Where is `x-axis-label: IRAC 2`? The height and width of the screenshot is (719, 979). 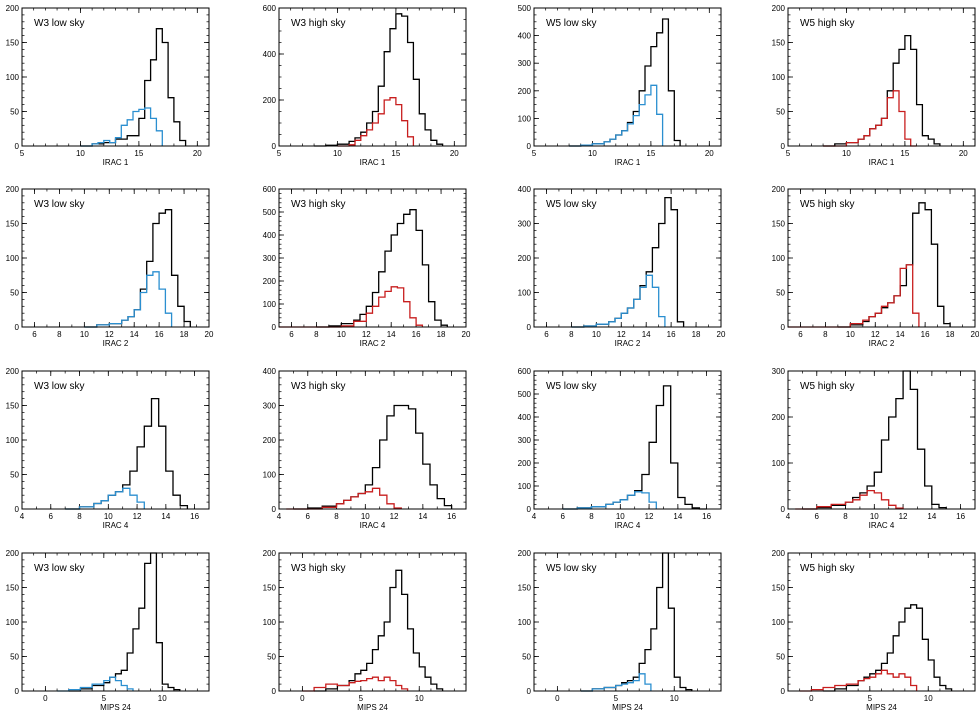 x-axis-label: IRAC 2 is located at coordinates (882, 343).